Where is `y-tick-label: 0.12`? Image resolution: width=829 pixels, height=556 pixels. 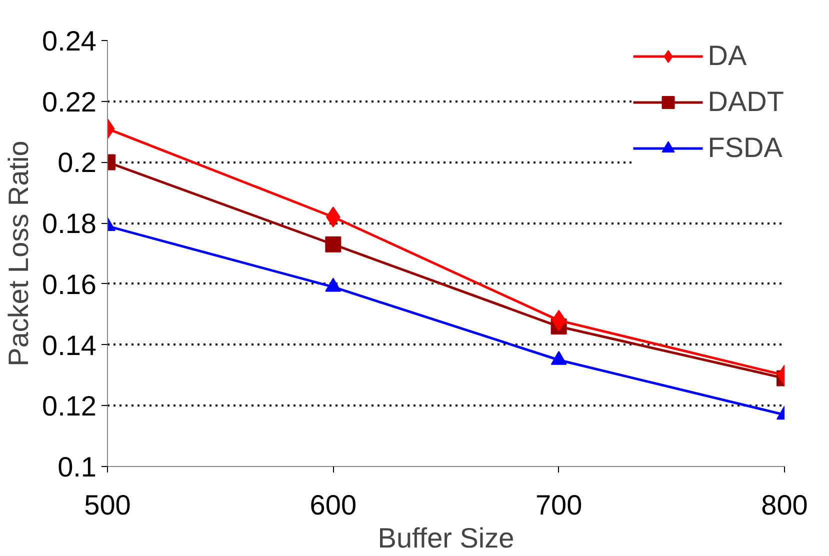
y-tick-label: 0.12 is located at coordinates (69, 406).